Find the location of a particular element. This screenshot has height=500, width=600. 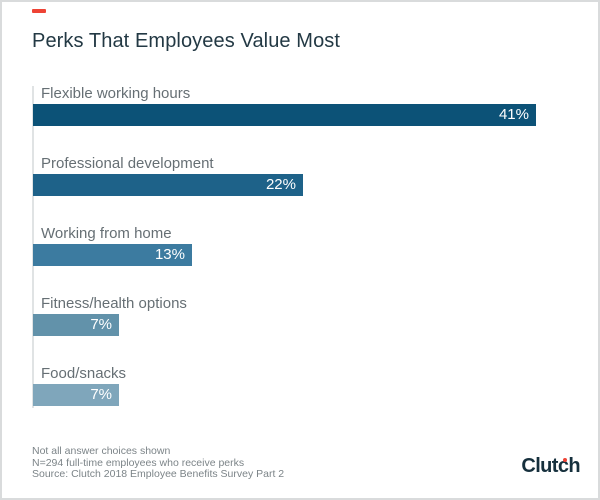

bar-row: Fitness/health options 7% is located at coordinates (303, 329).